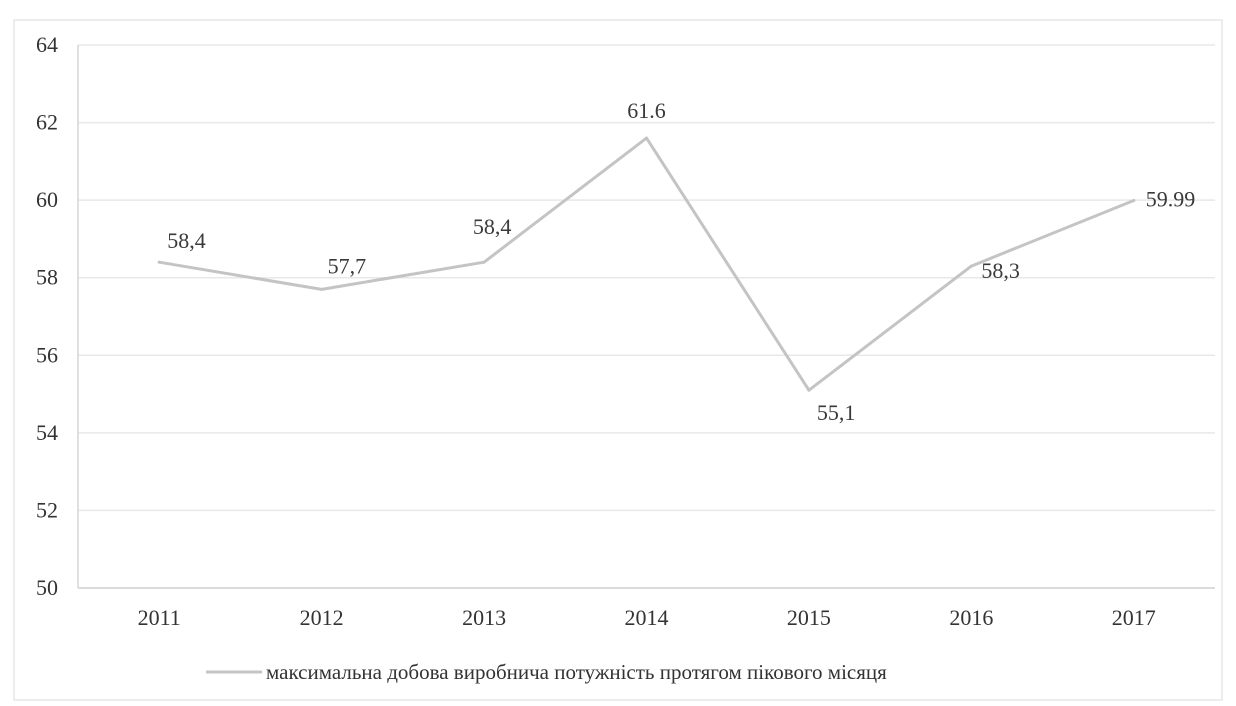  Describe the element at coordinates (47, 277) in the screenshot. I see `y-tick-label: 58` at that location.